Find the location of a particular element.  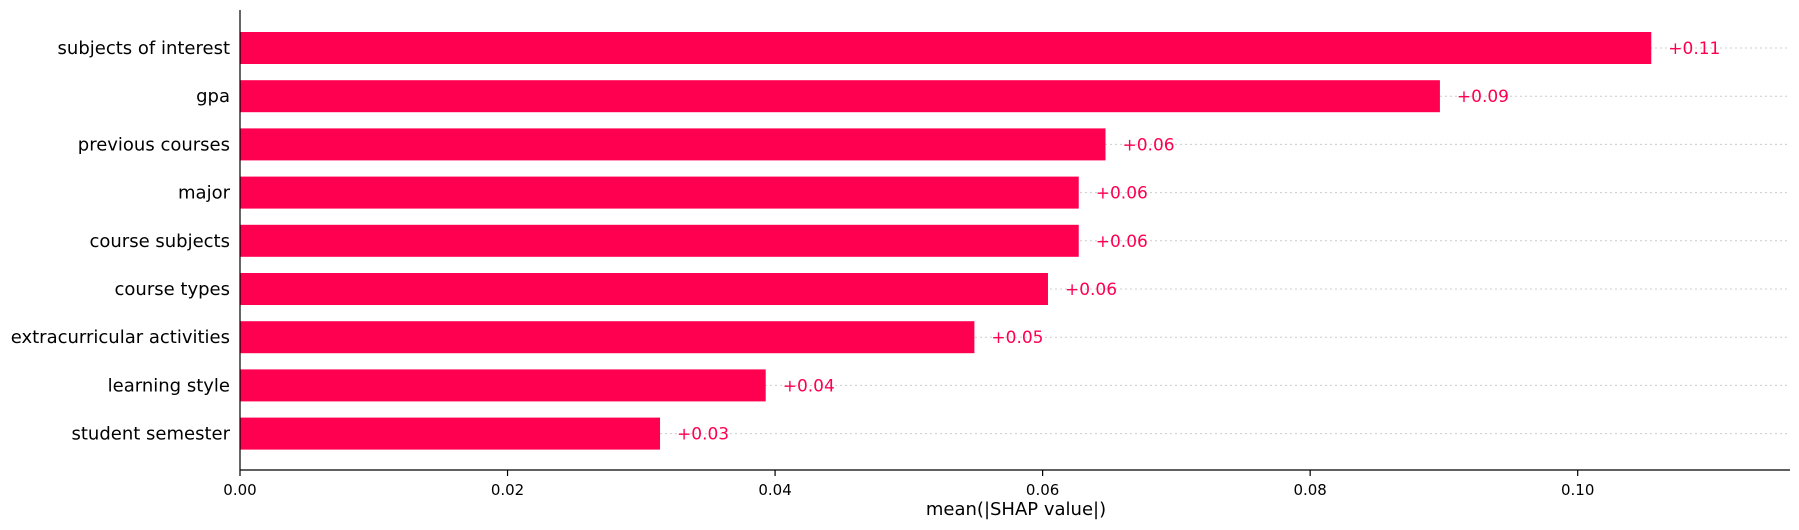

category-label: major is located at coordinates (204, 193).